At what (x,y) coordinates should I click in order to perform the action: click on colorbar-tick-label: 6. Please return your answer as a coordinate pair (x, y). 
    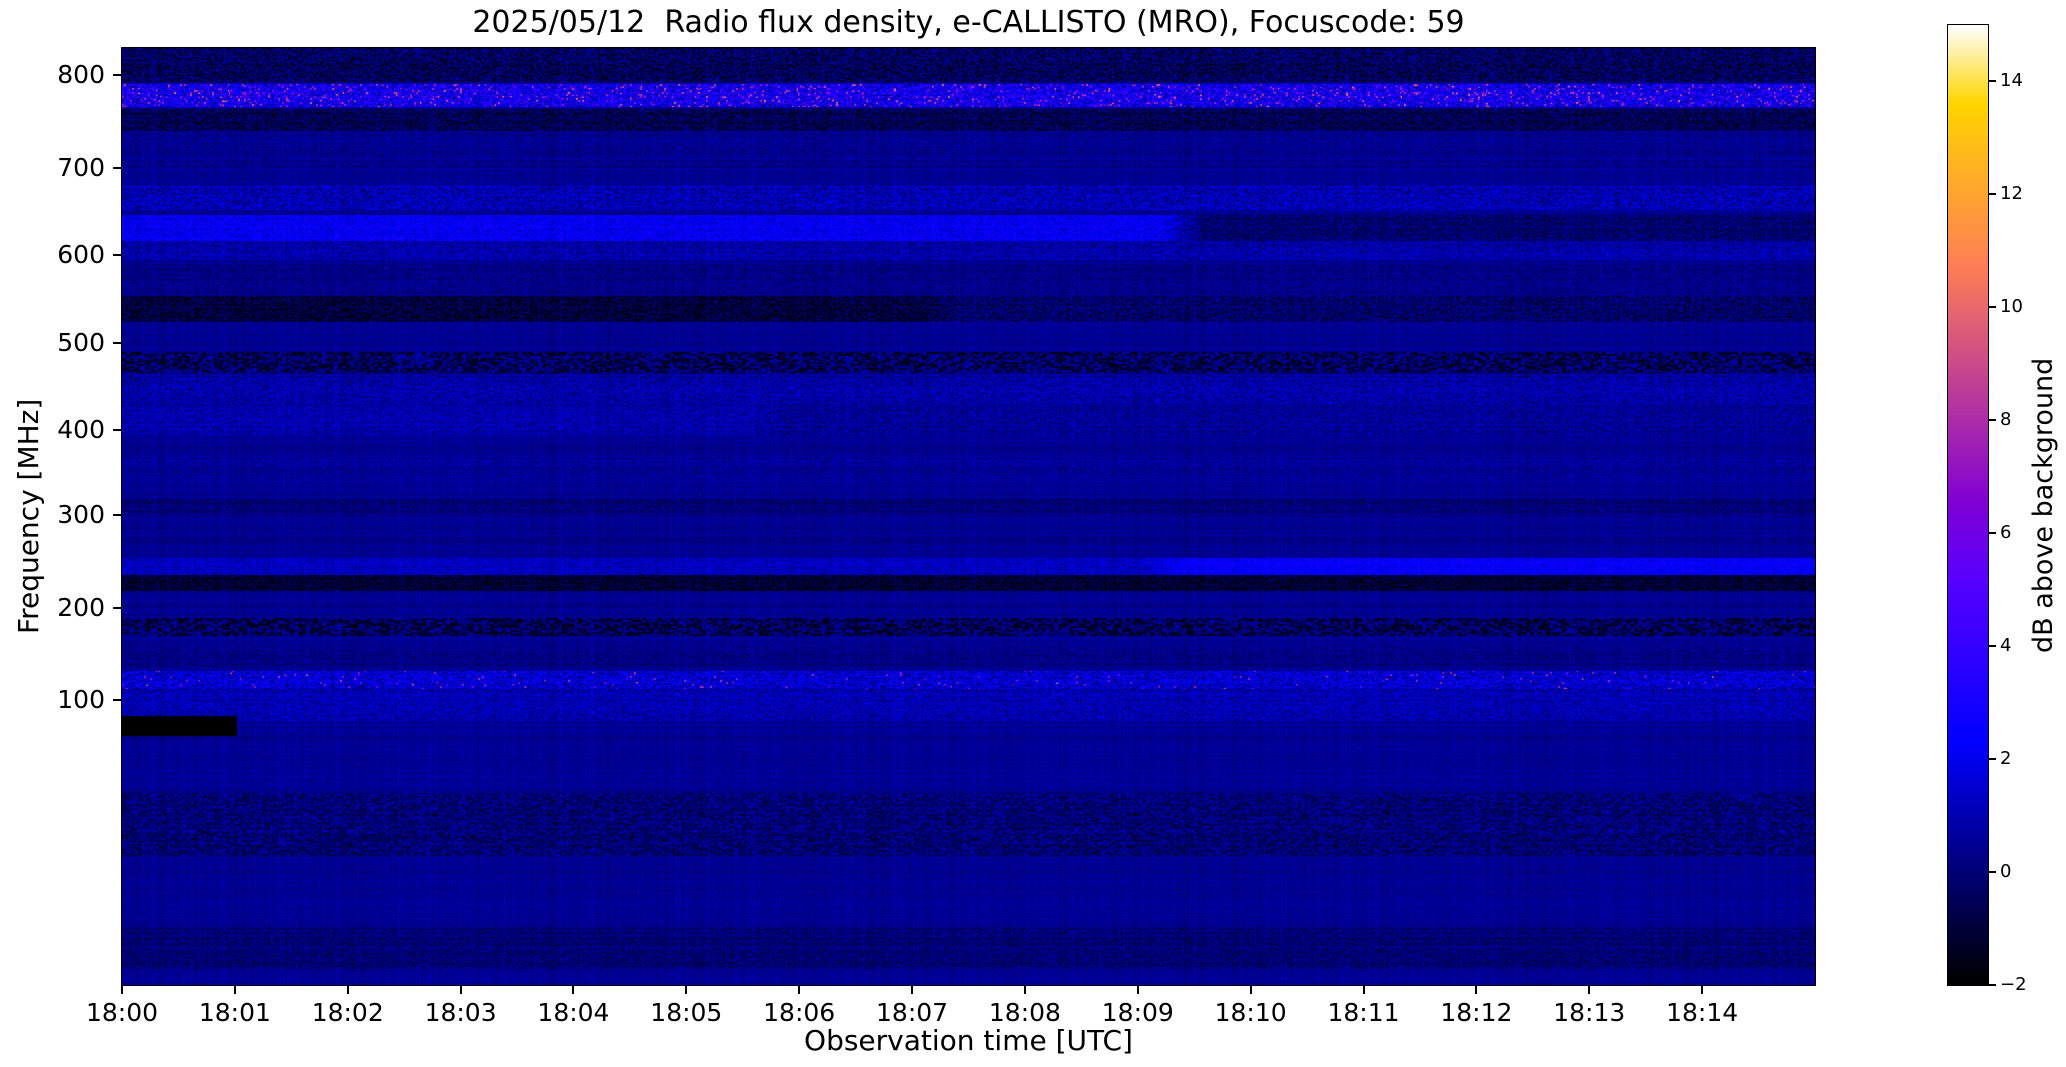
    Looking at the image, I should click on (2006, 533).